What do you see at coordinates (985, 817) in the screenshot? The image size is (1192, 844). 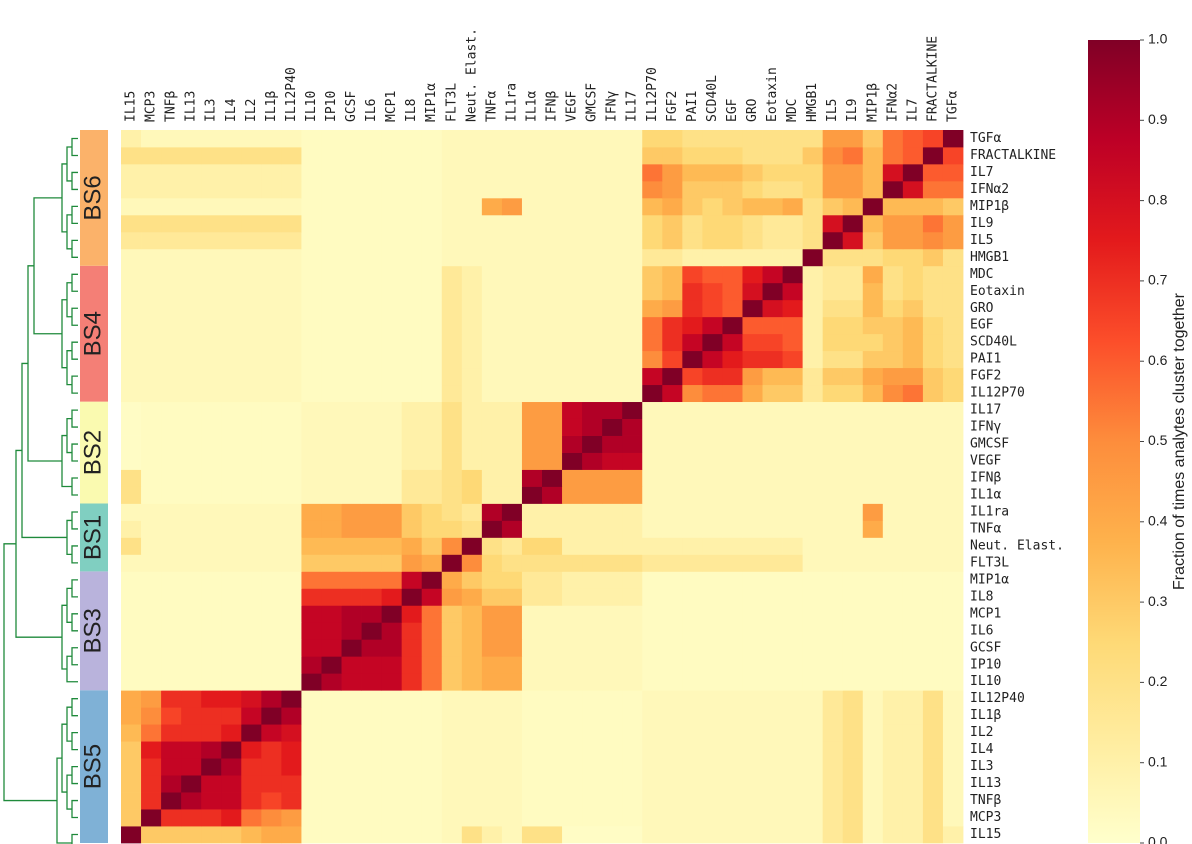 I see `row-label: MCP3` at bounding box center [985, 817].